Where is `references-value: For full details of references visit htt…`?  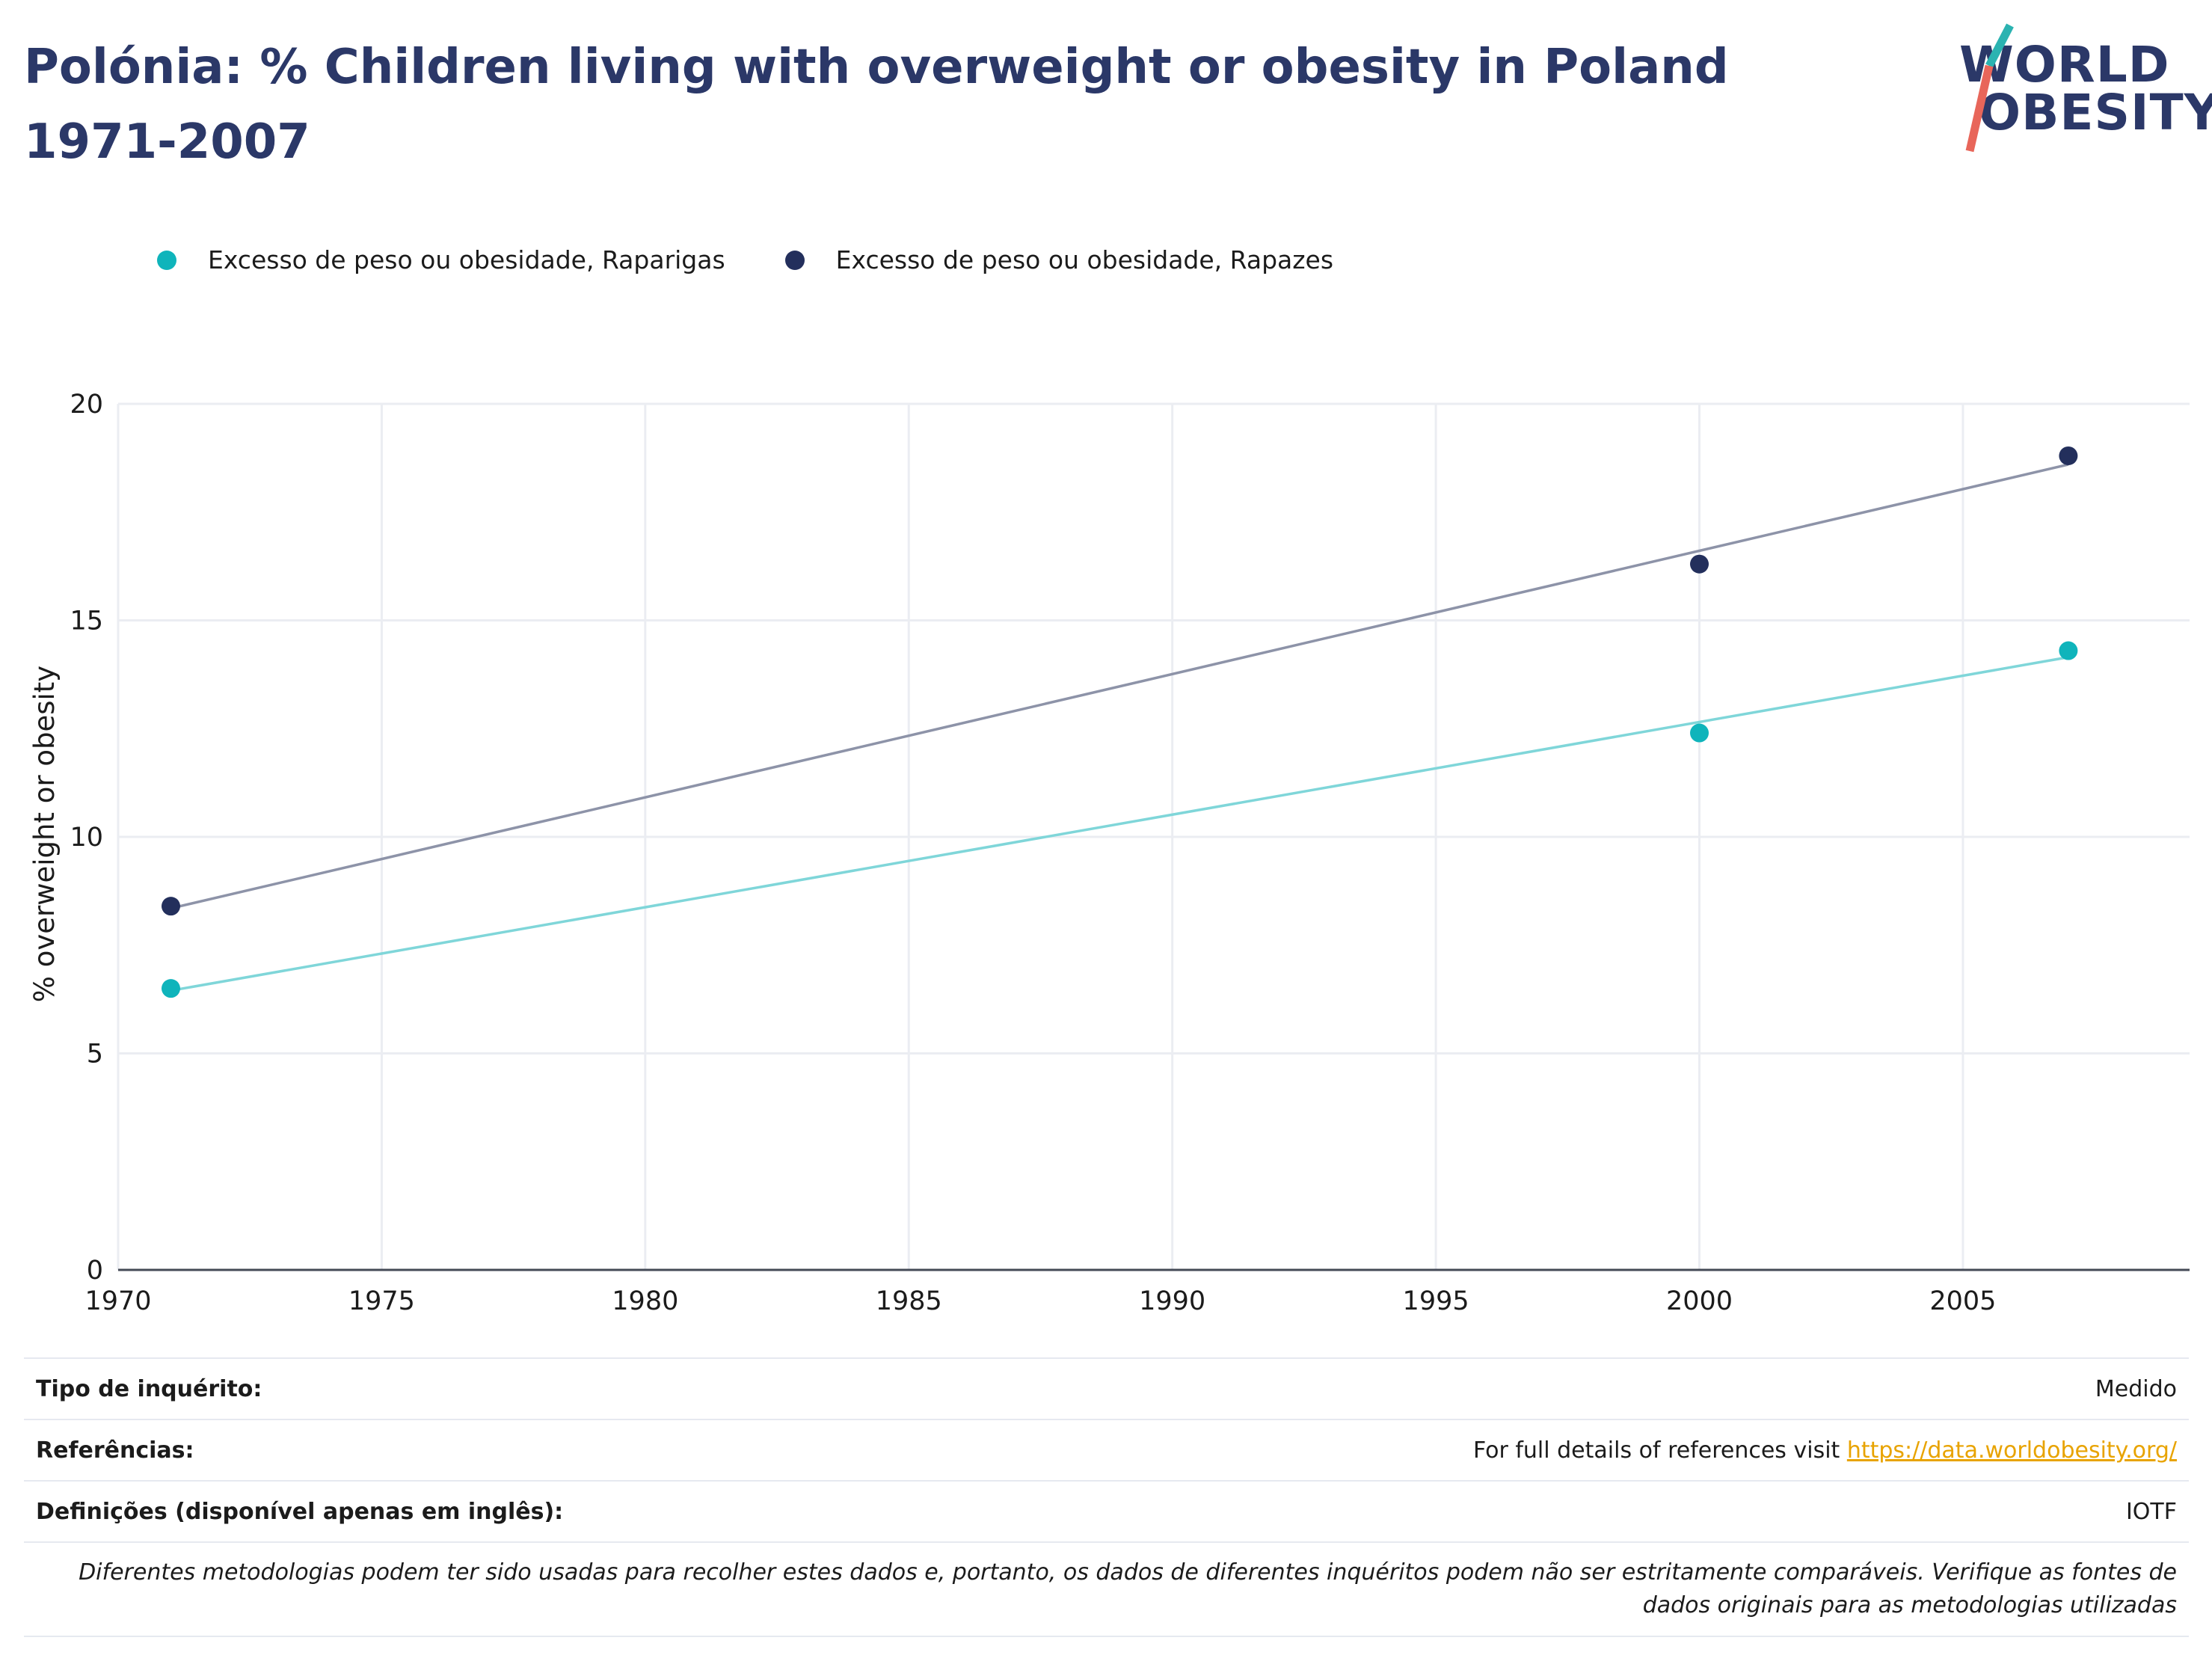 references-value: For full details of references visit htt… is located at coordinates (1825, 1450).